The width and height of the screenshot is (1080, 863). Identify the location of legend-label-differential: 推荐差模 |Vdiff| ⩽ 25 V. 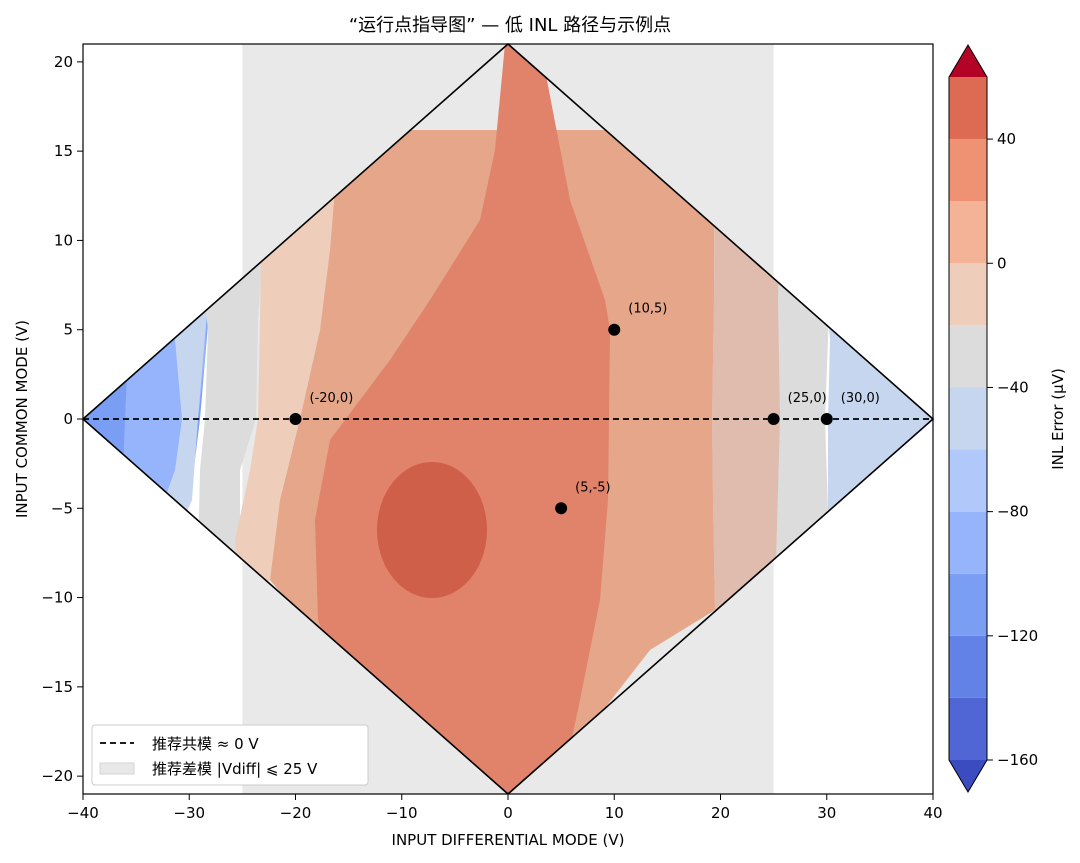
(235, 769).